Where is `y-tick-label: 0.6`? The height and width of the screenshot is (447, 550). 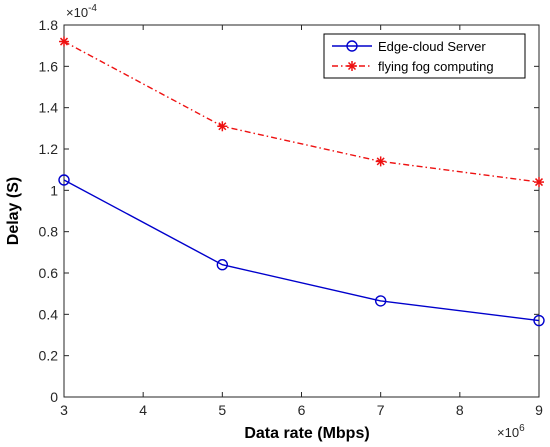 y-tick-label: 0.6 is located at coordinates (49, 273).